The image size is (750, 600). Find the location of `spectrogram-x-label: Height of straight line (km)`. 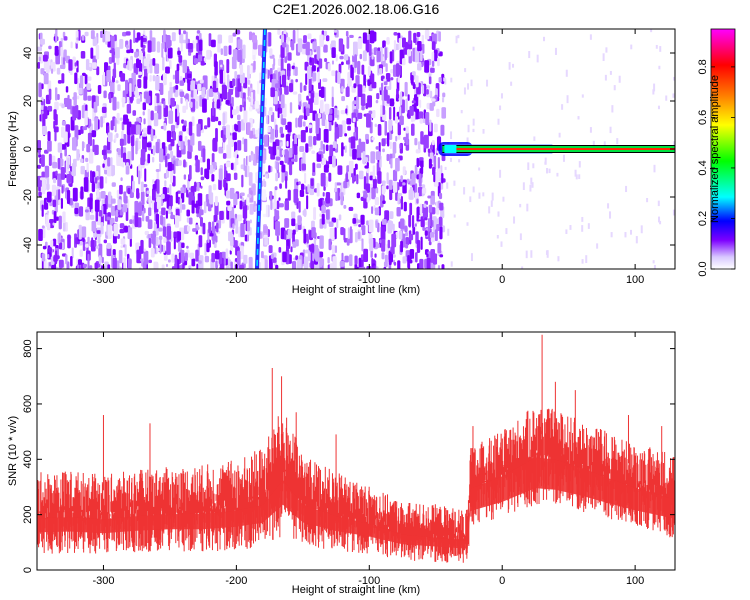

spectrogram-x-label: Height of straight line (km) is located at coordinates (356, 290).